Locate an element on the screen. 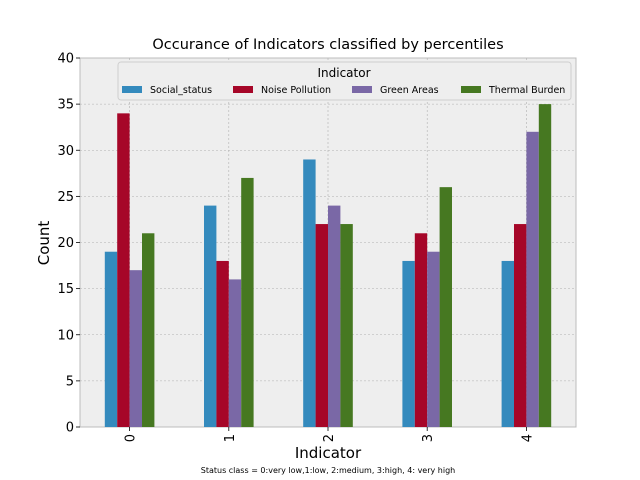 The height and width of the screenshot is (480, 640). y-tick-label: 20 is located at coordinates (65, 243).